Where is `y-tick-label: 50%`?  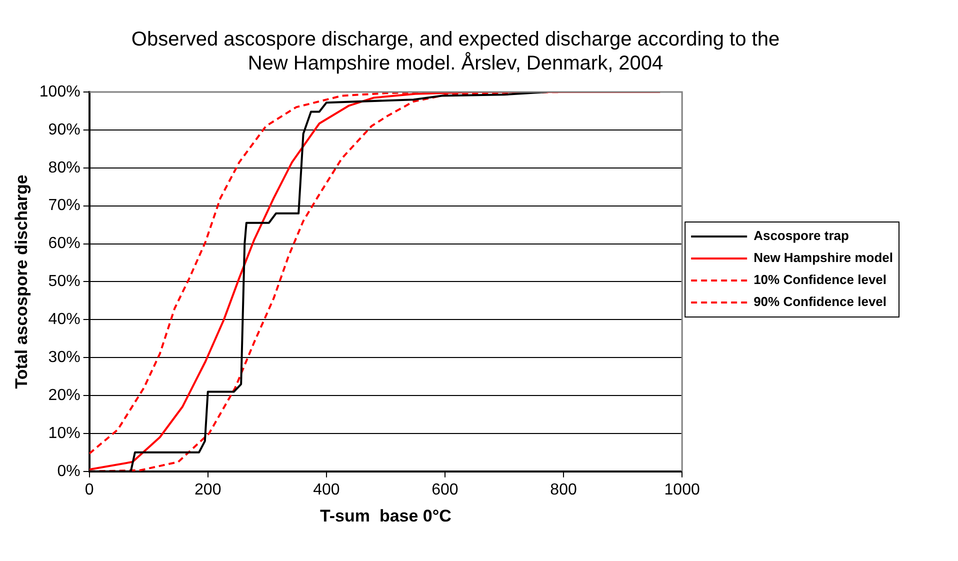 y-tick-label: 50% is located at coordinates (64, 281).